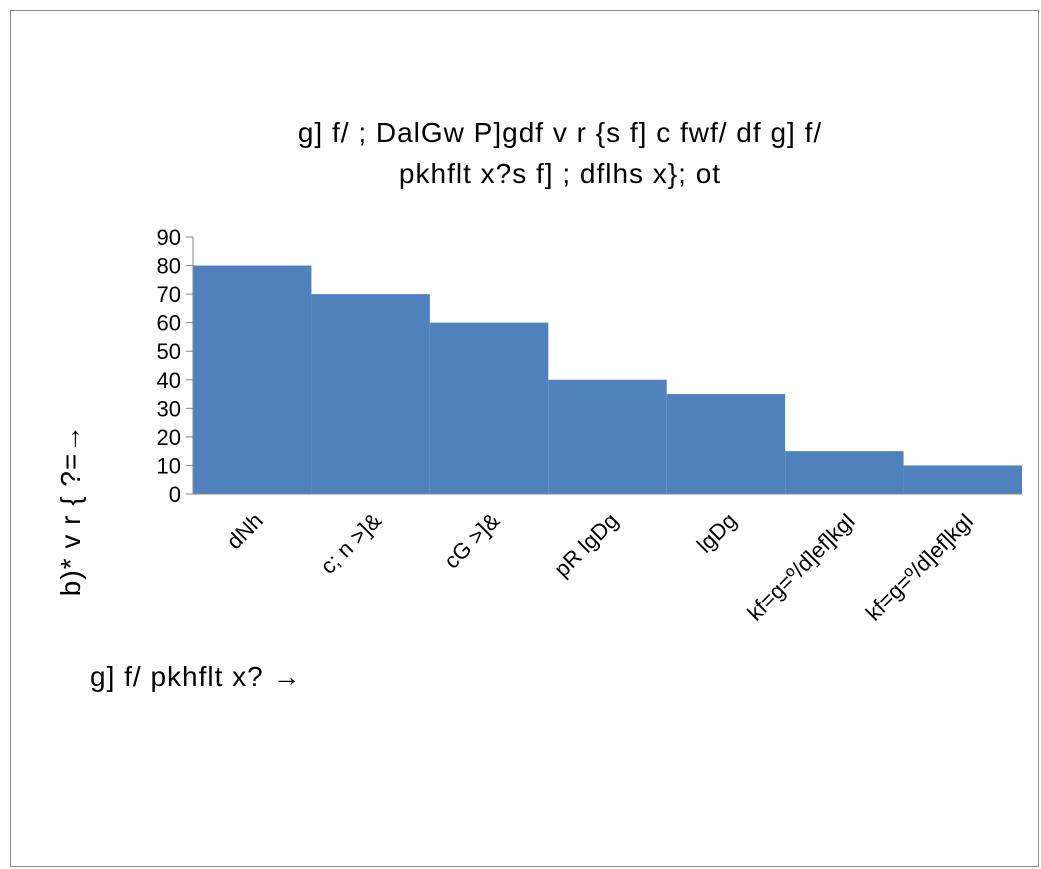  What do you see at coordinates (169, 437) in the screenshot?
I see `y-tick-label-20: 20` at bounding box center [169, 437].